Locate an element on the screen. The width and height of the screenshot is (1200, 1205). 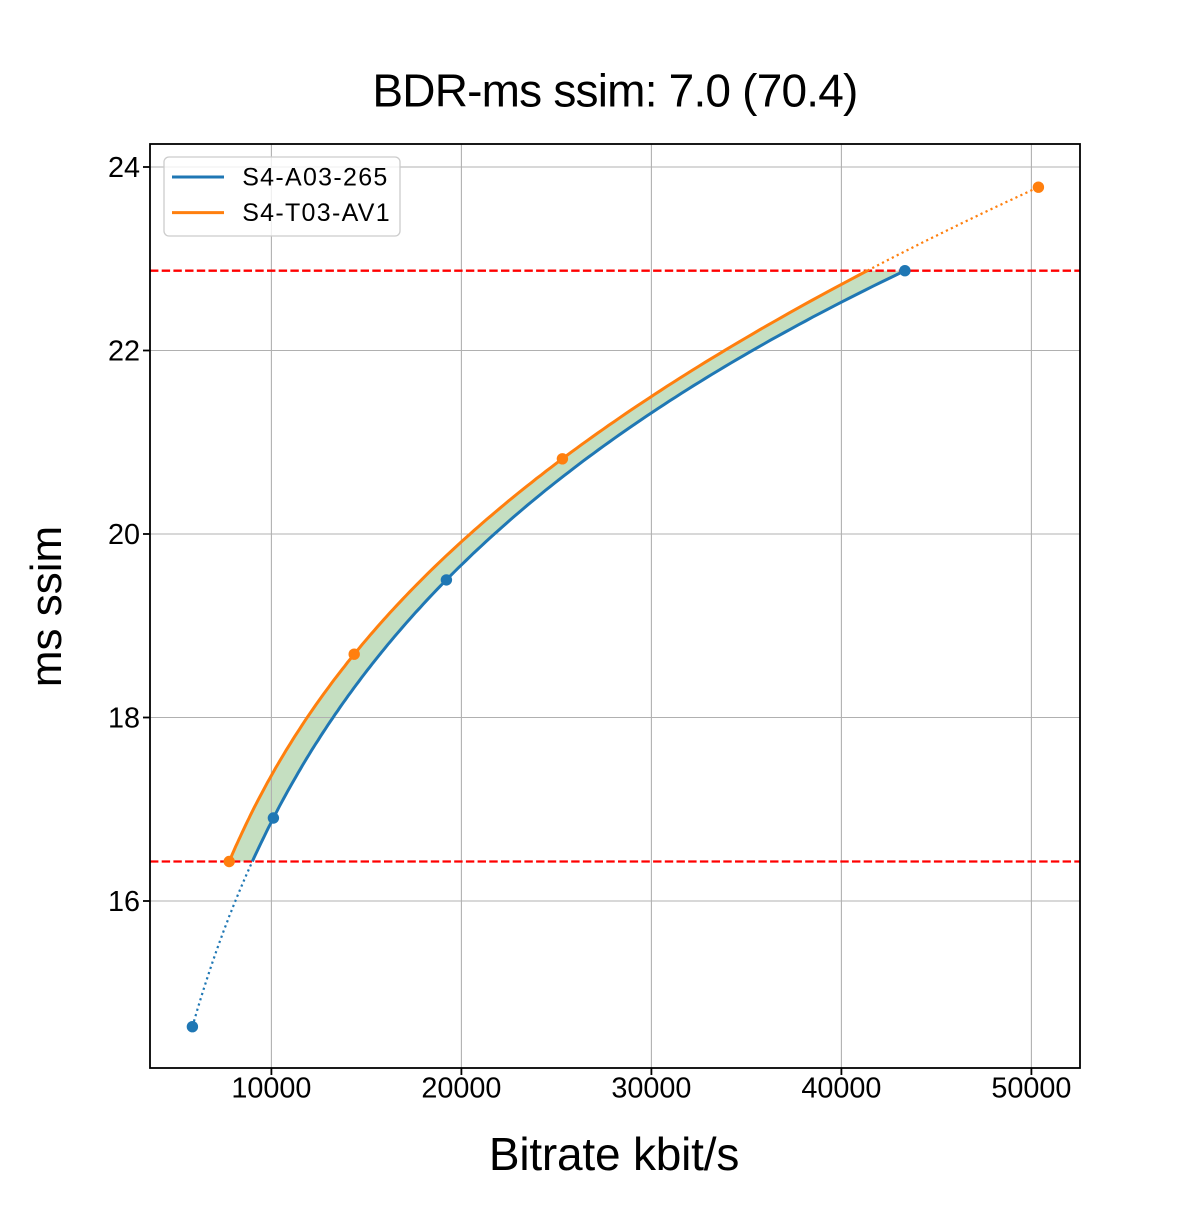
svg-text: 50000 is located at coordinates (1031, 1089).